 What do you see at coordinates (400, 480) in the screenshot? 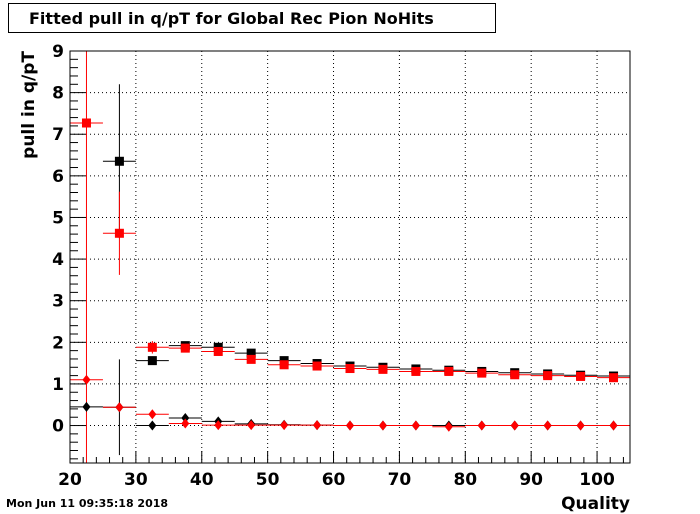
I see `x-tick-label: 70` at bounding box center [400, 480].